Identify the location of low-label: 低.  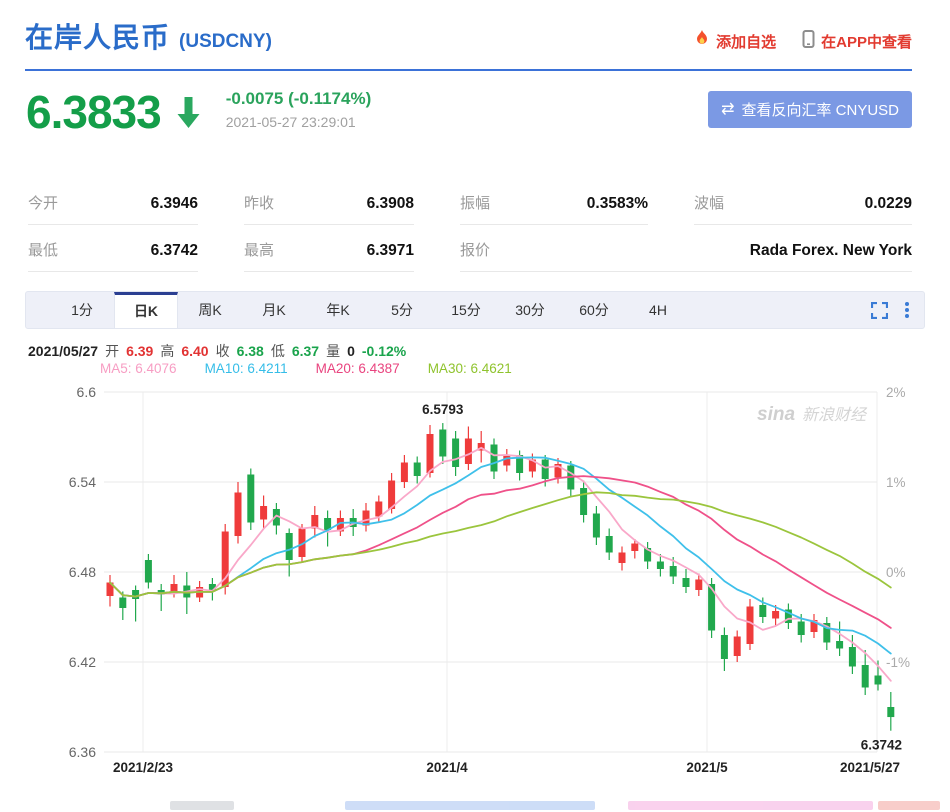
(277, 351).